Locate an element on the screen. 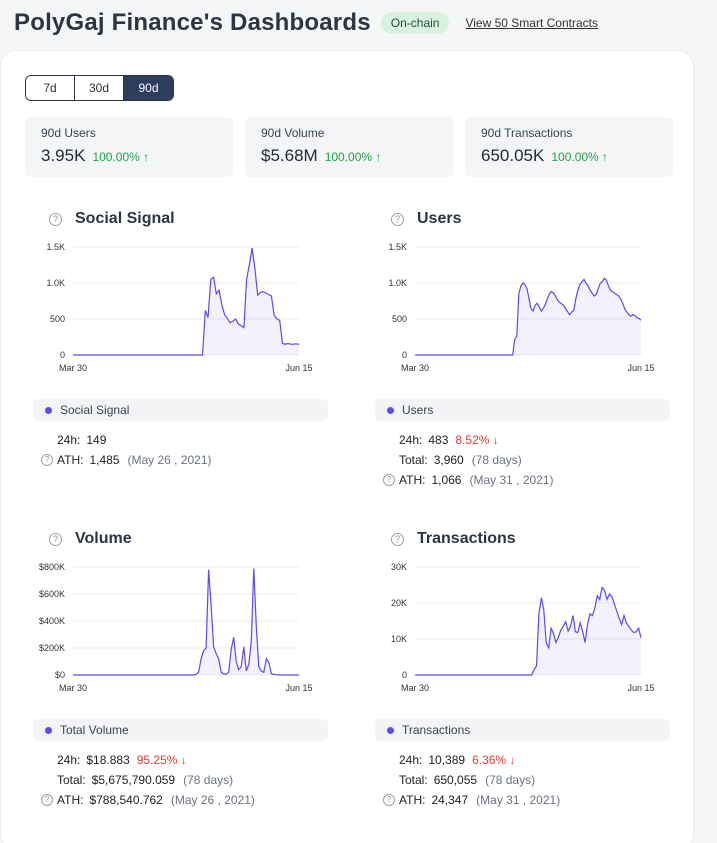 The height and width of the screenshot is (843, 717). h24-change: 6.36% ↓ is located at coordinates (494, 760).